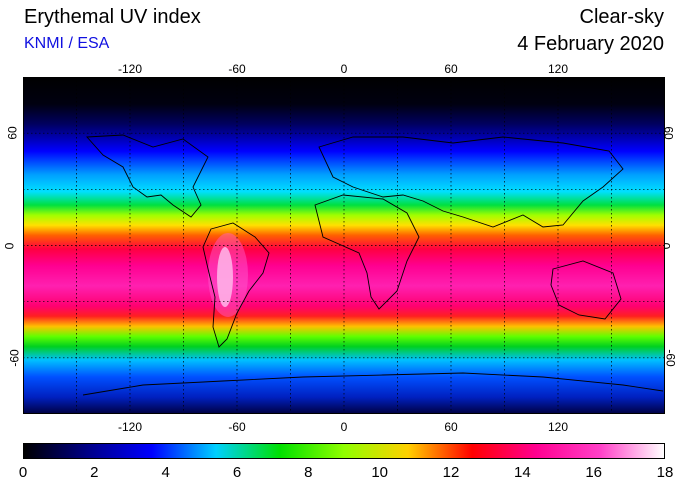  What do you see at coordinates (344, 451) in the screenshot?
I see `uv-colorbar` at bounding box center [344, 451].